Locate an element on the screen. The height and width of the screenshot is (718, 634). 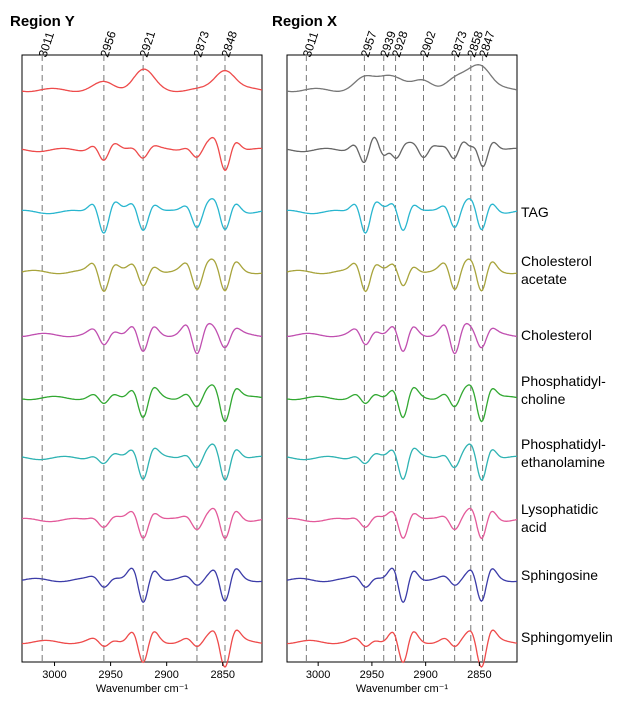
legend-label: Lysophatidic is located at coordinates (559, 509).